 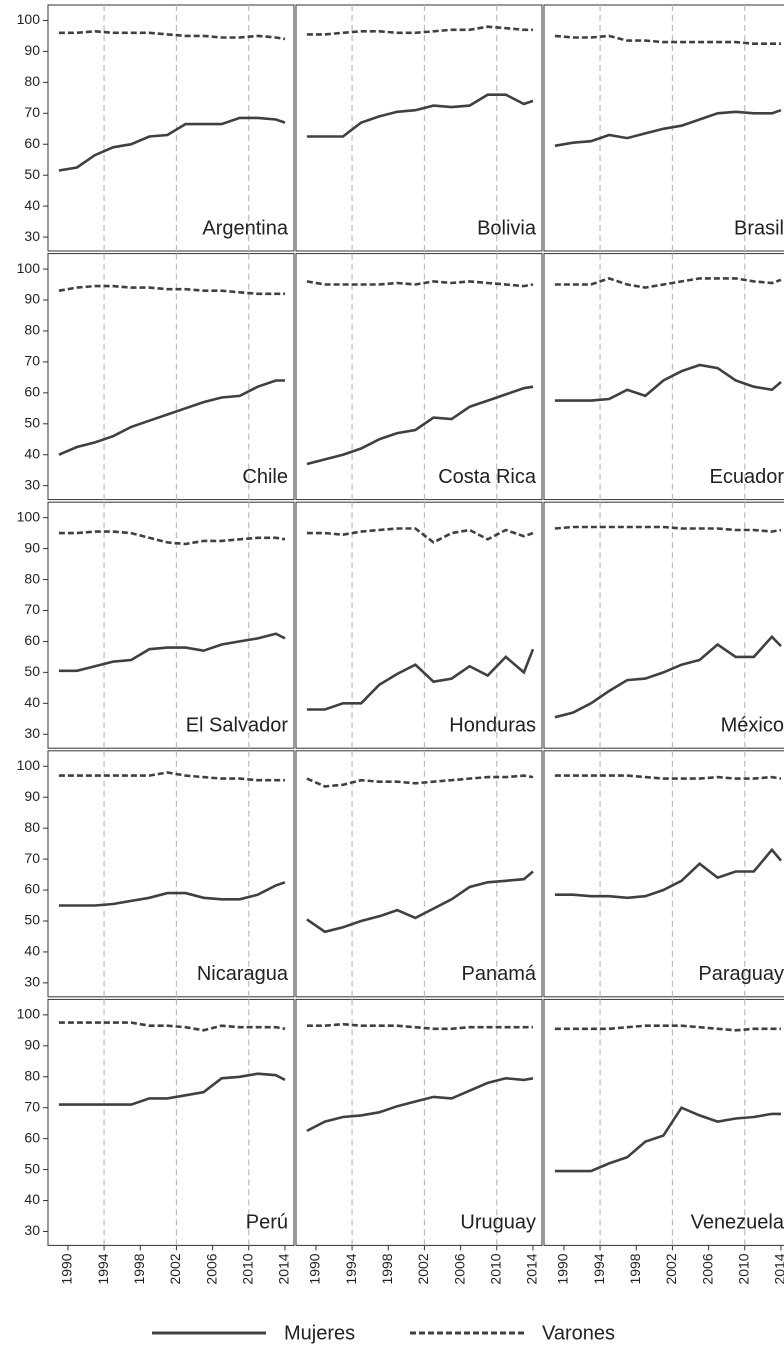 I want to click on legend-label: Varones, so click(x=578, y=1333).